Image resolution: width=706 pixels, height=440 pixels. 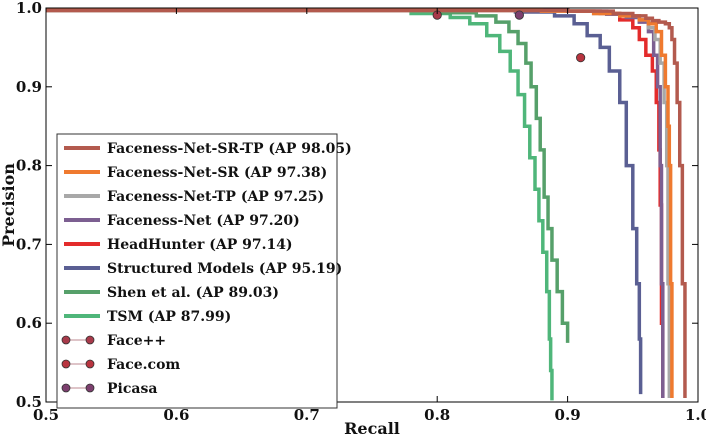 I want to click on legend-label: Faceness-Net-TP (AP 97.25), so click(x=215, y=197).